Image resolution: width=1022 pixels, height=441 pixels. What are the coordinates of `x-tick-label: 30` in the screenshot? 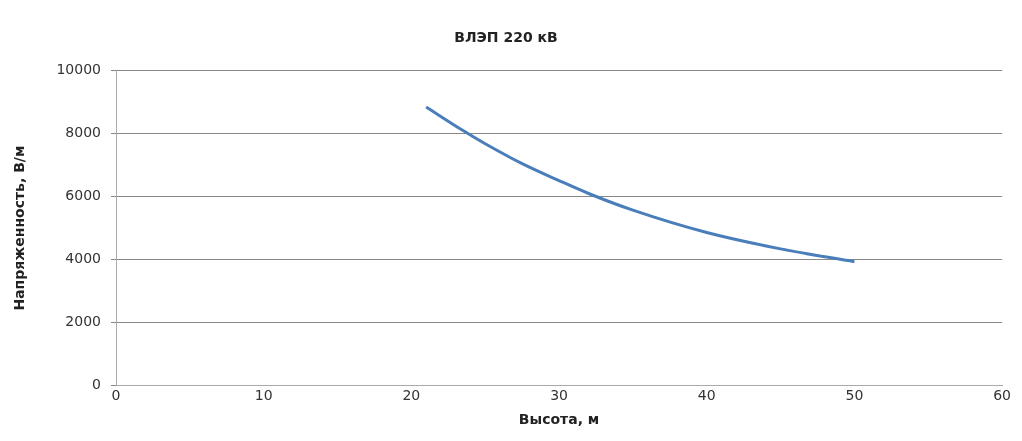 It's located at (559, 395).